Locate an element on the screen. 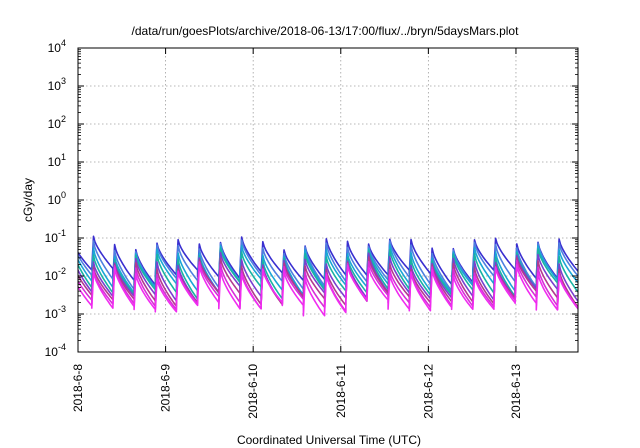  x-tick-label: 2018-6-11 is located at coordinates (341, 391).